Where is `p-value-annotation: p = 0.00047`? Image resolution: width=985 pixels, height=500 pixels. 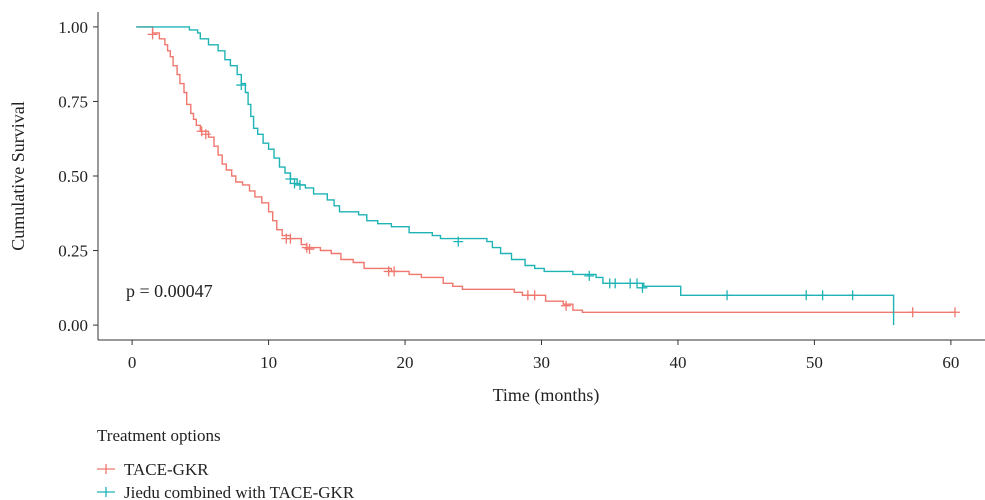 p-value-annotation: p = 0.00047 is located at coordinates (169, 291).